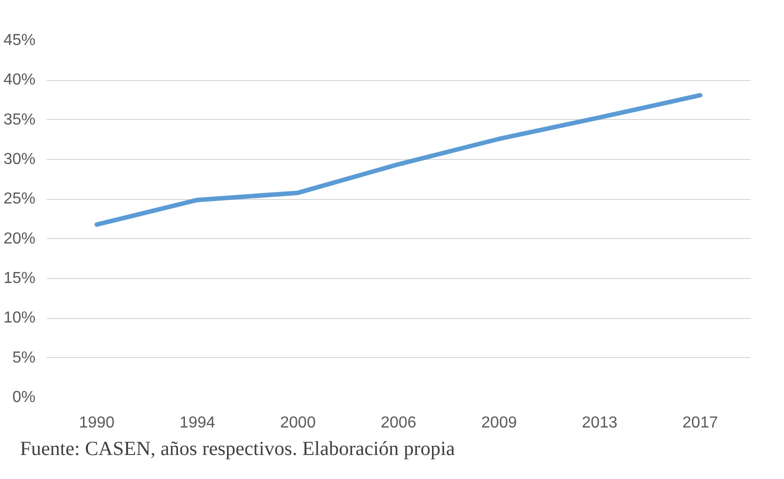 Image resolution: width=784 pixels, height=479 pixels. Describe the element at coordinates (19, 119) in the screenshot. I see `y-tick-label: 35%` at that location.